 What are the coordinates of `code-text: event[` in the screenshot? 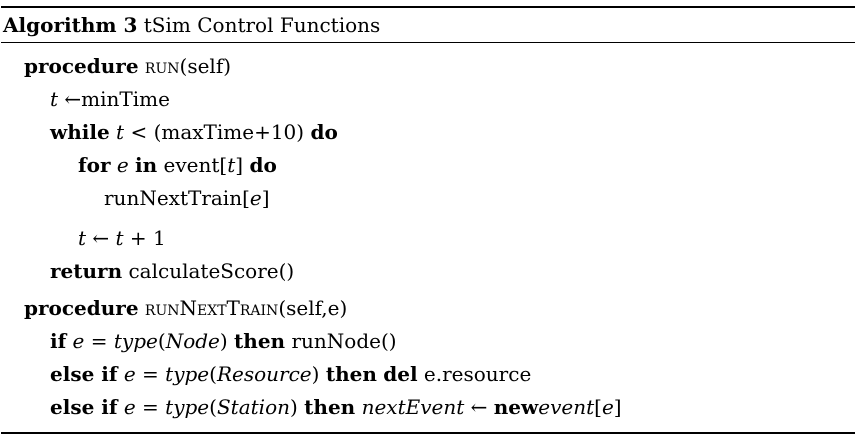 It's located at (192, 165).